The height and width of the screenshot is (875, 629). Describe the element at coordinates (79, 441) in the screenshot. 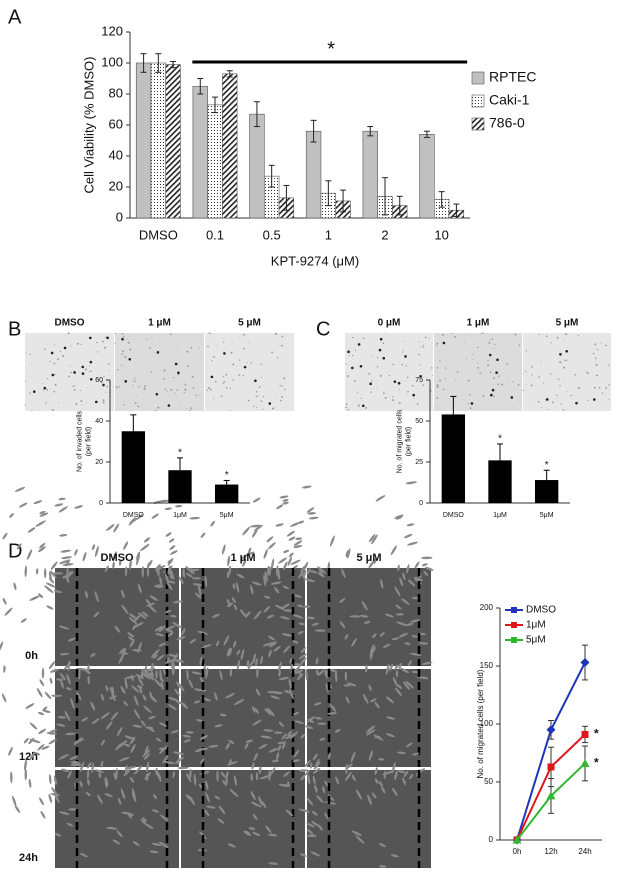

I see `y-axis-label: No. of invaded cells` at that location.